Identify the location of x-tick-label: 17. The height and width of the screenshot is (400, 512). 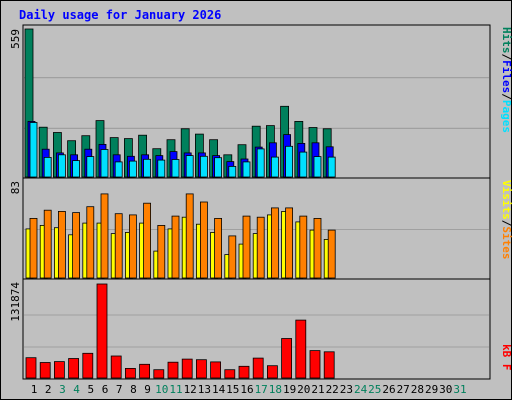
(261, 389).